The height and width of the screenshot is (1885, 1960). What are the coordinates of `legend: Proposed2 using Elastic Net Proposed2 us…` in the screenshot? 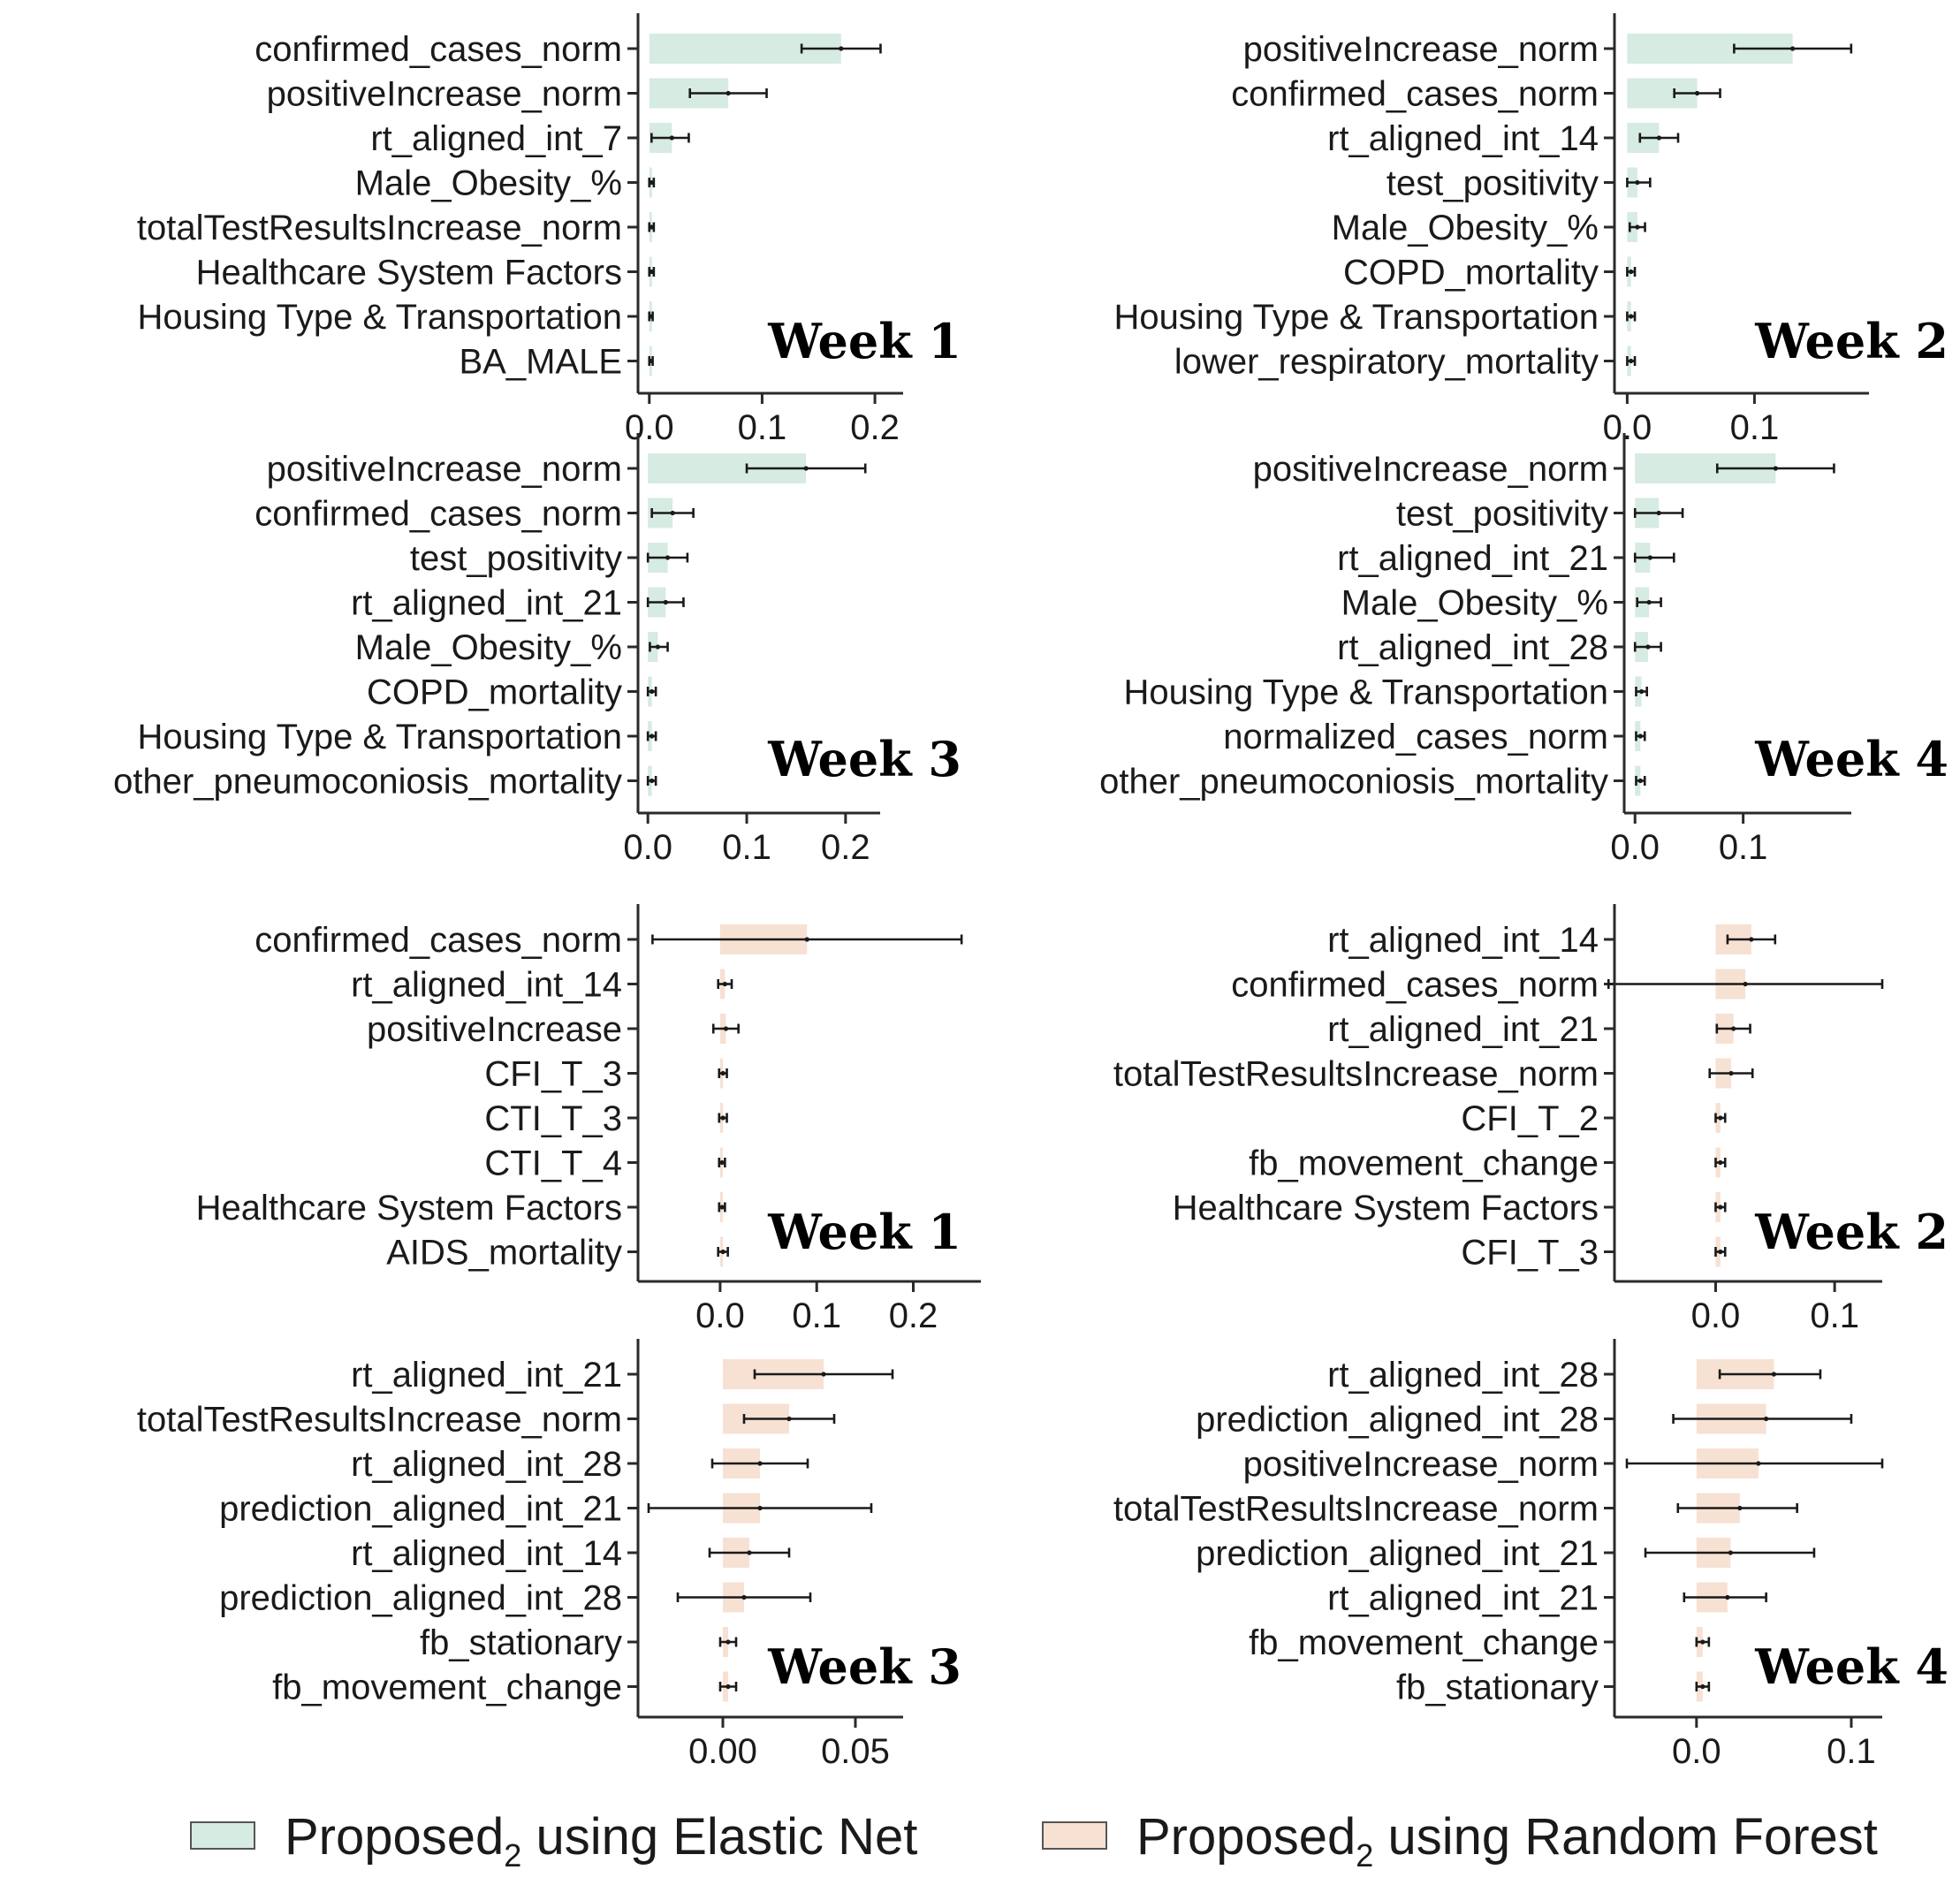 It's located at (1034, 1841).